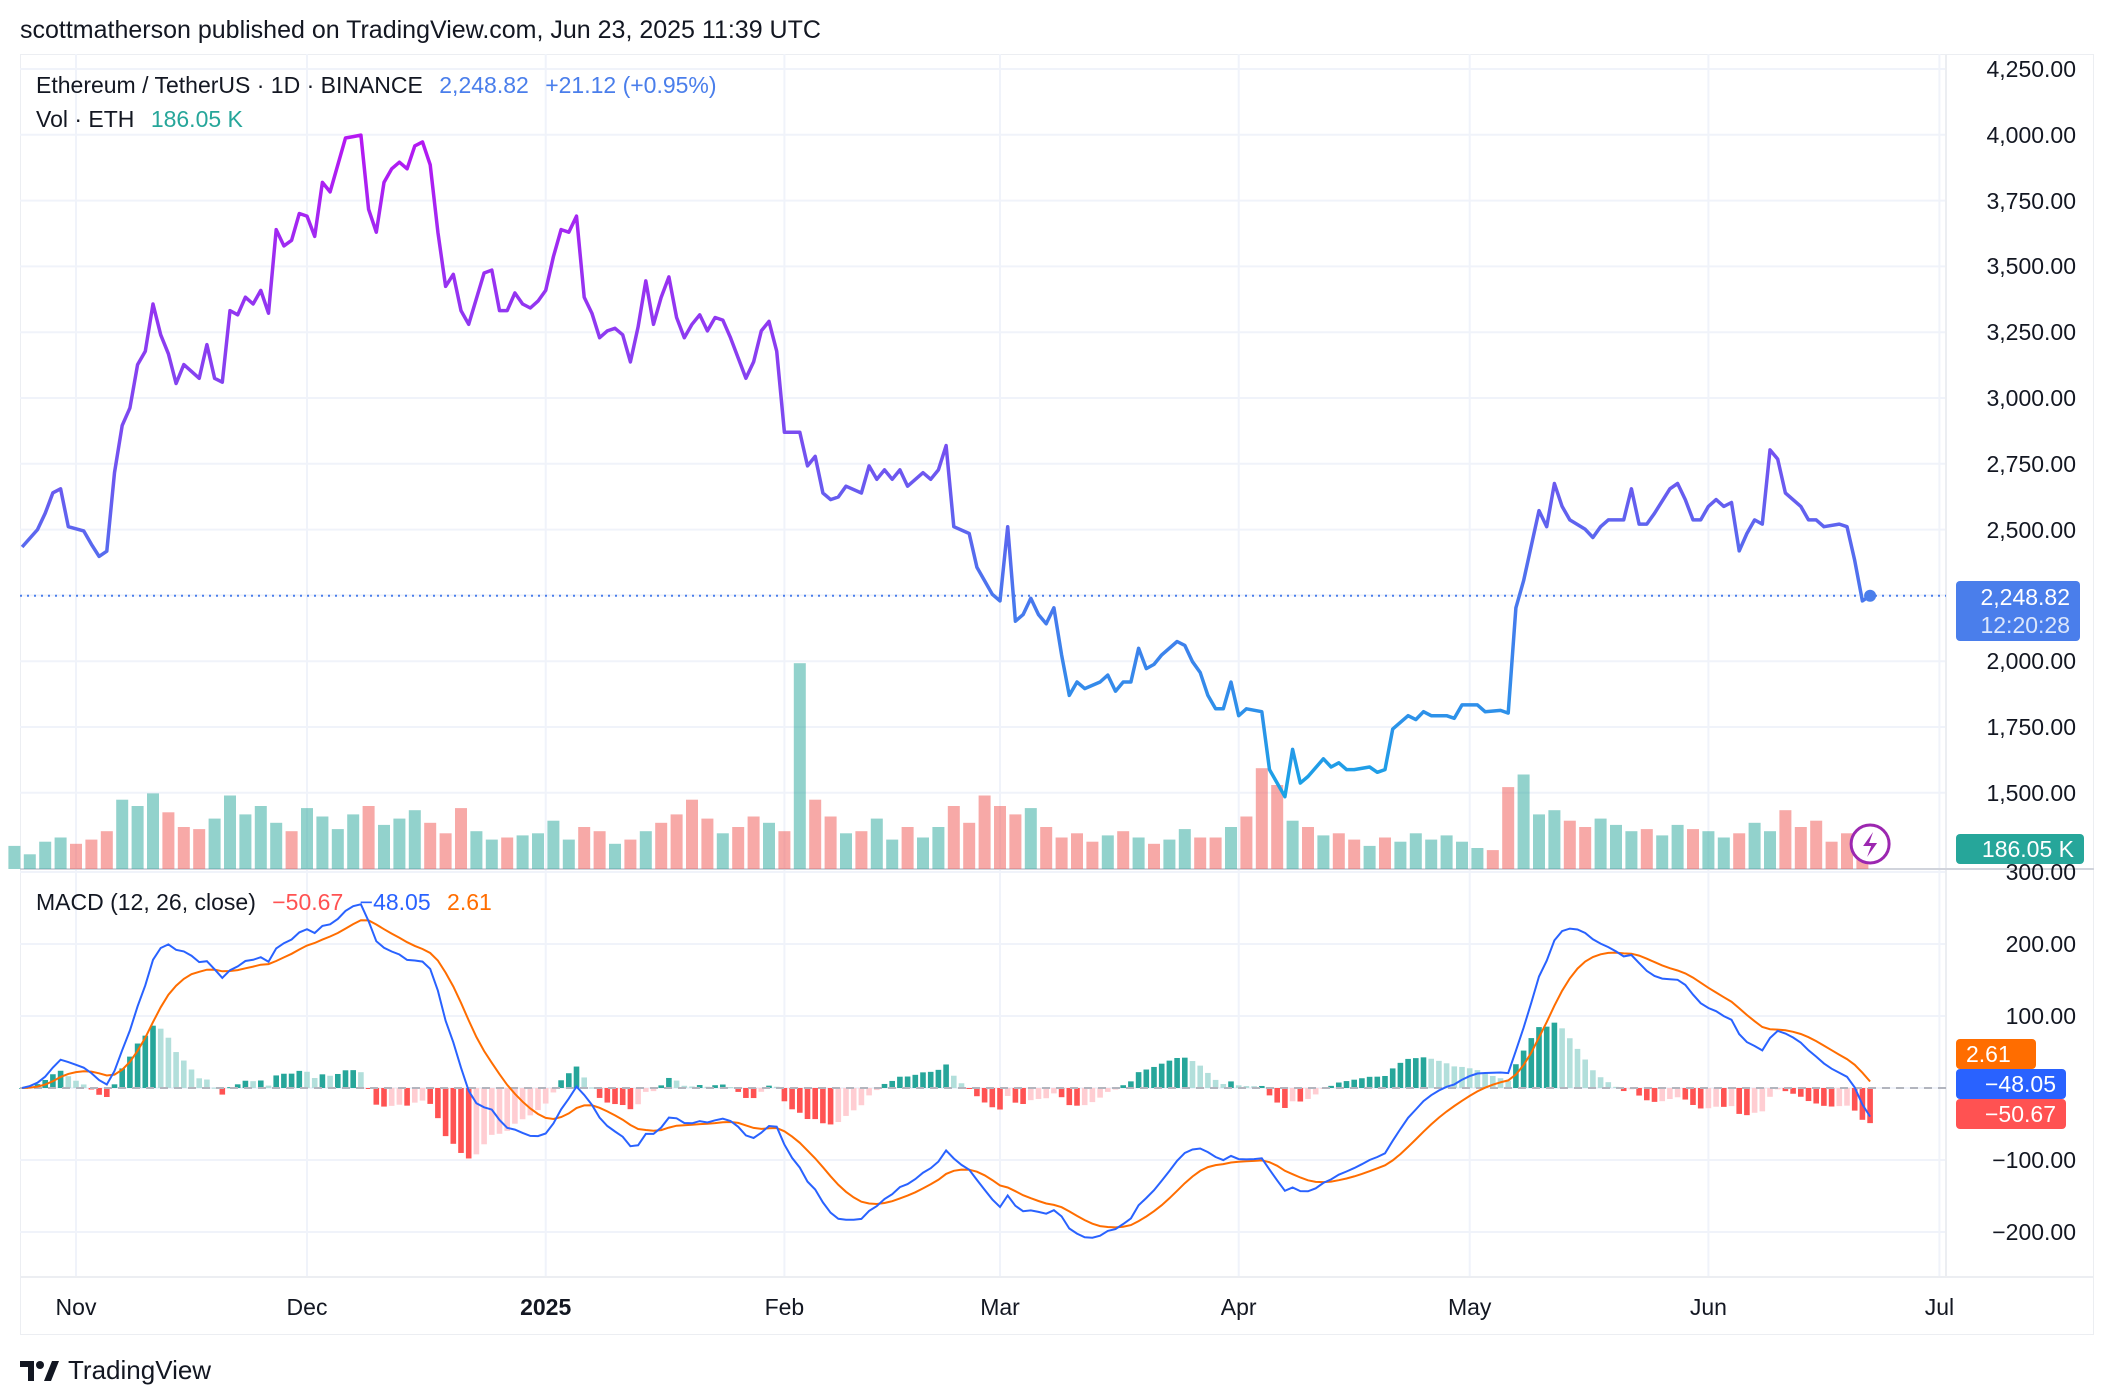  I want to click on time-tick-label: Jun, so click(1708, 1307).